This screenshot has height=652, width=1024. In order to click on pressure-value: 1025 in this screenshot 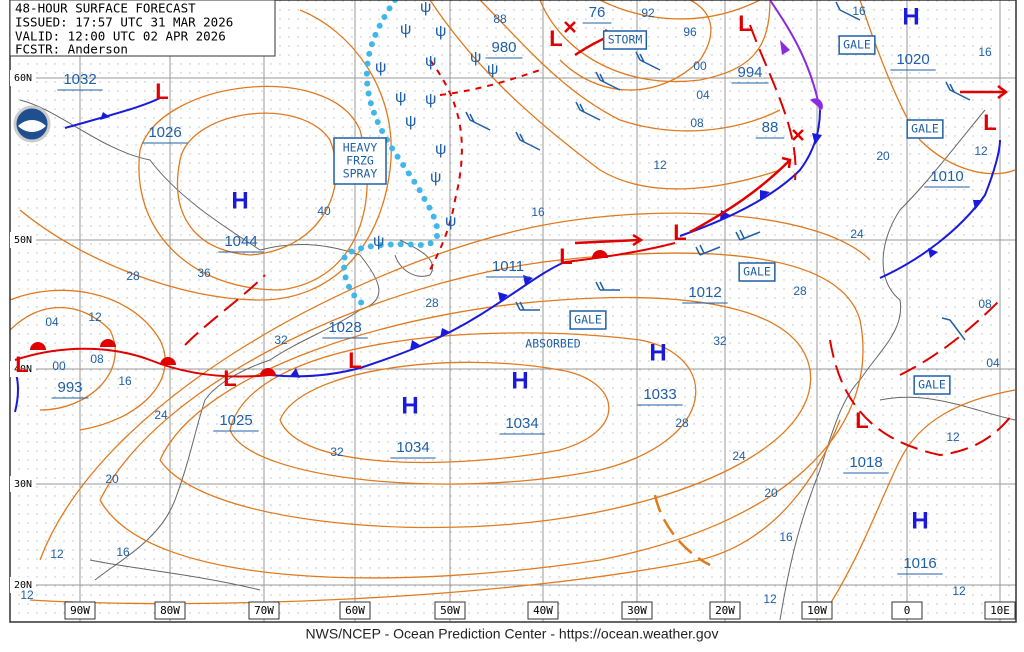, I will do `click(235, 420)`.